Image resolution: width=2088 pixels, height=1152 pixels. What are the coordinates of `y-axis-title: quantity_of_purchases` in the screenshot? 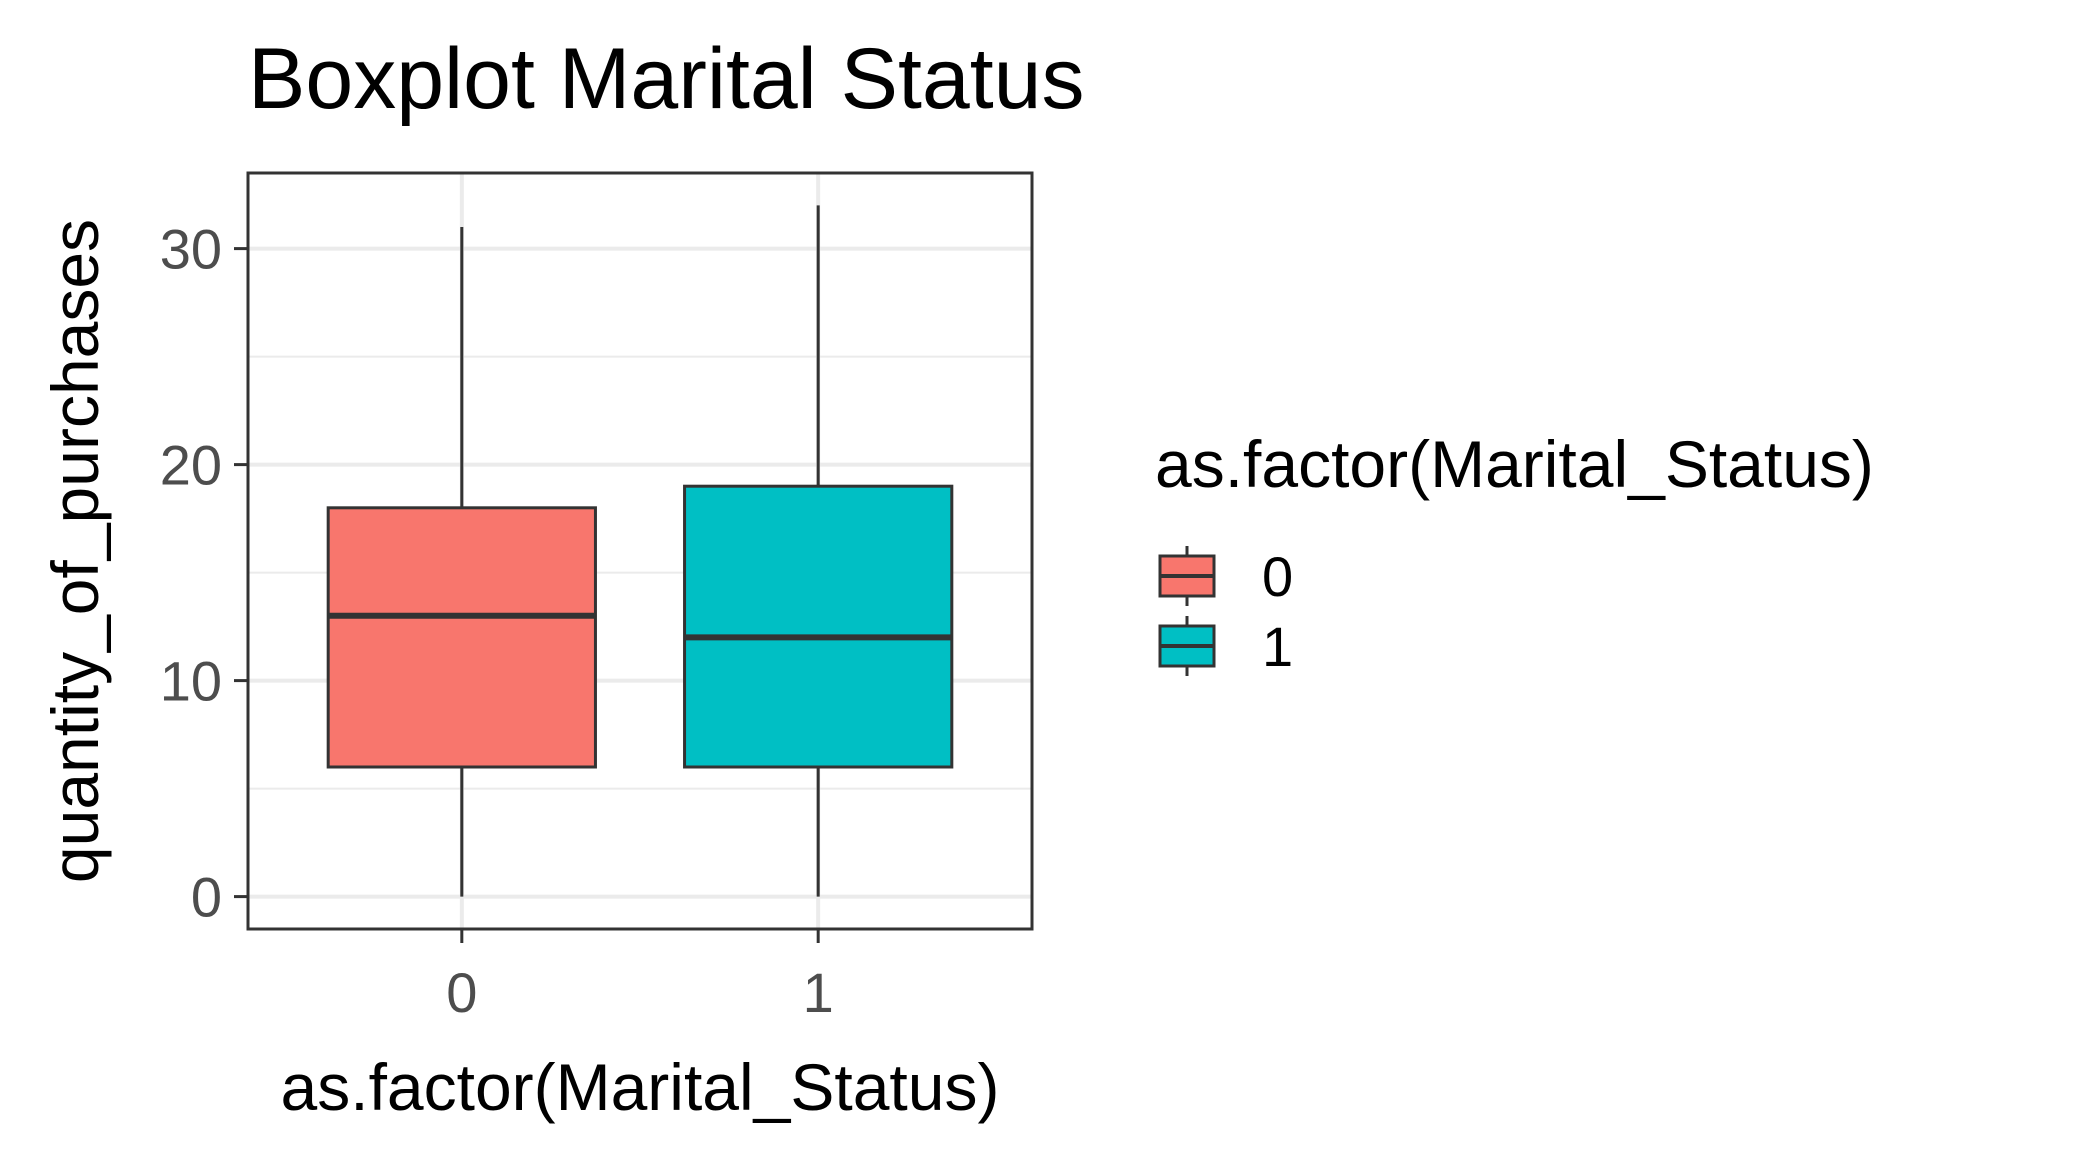 It's located at (75, 551).